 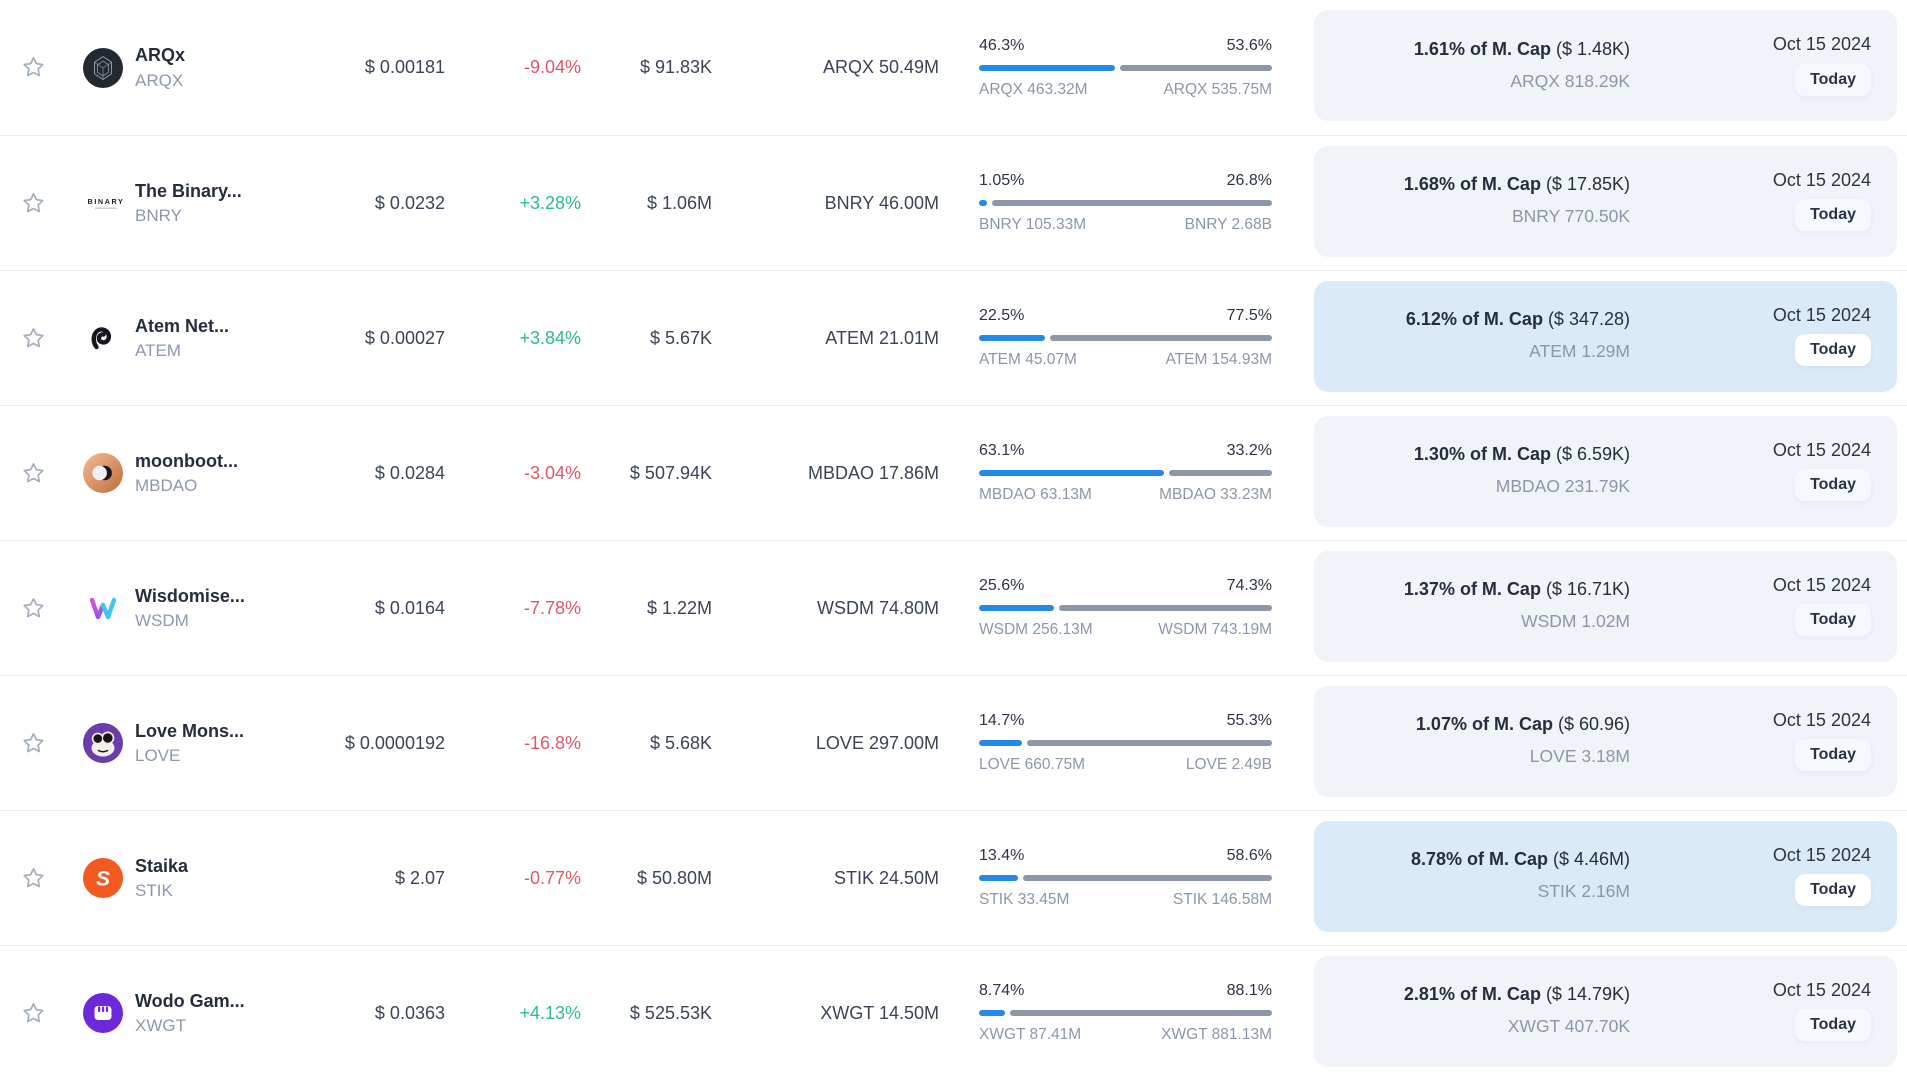 What do you see at coordinates (550, 202) in the screenshot?
I see `price-change-value: +3.28%` at bounding box center [550, 202].